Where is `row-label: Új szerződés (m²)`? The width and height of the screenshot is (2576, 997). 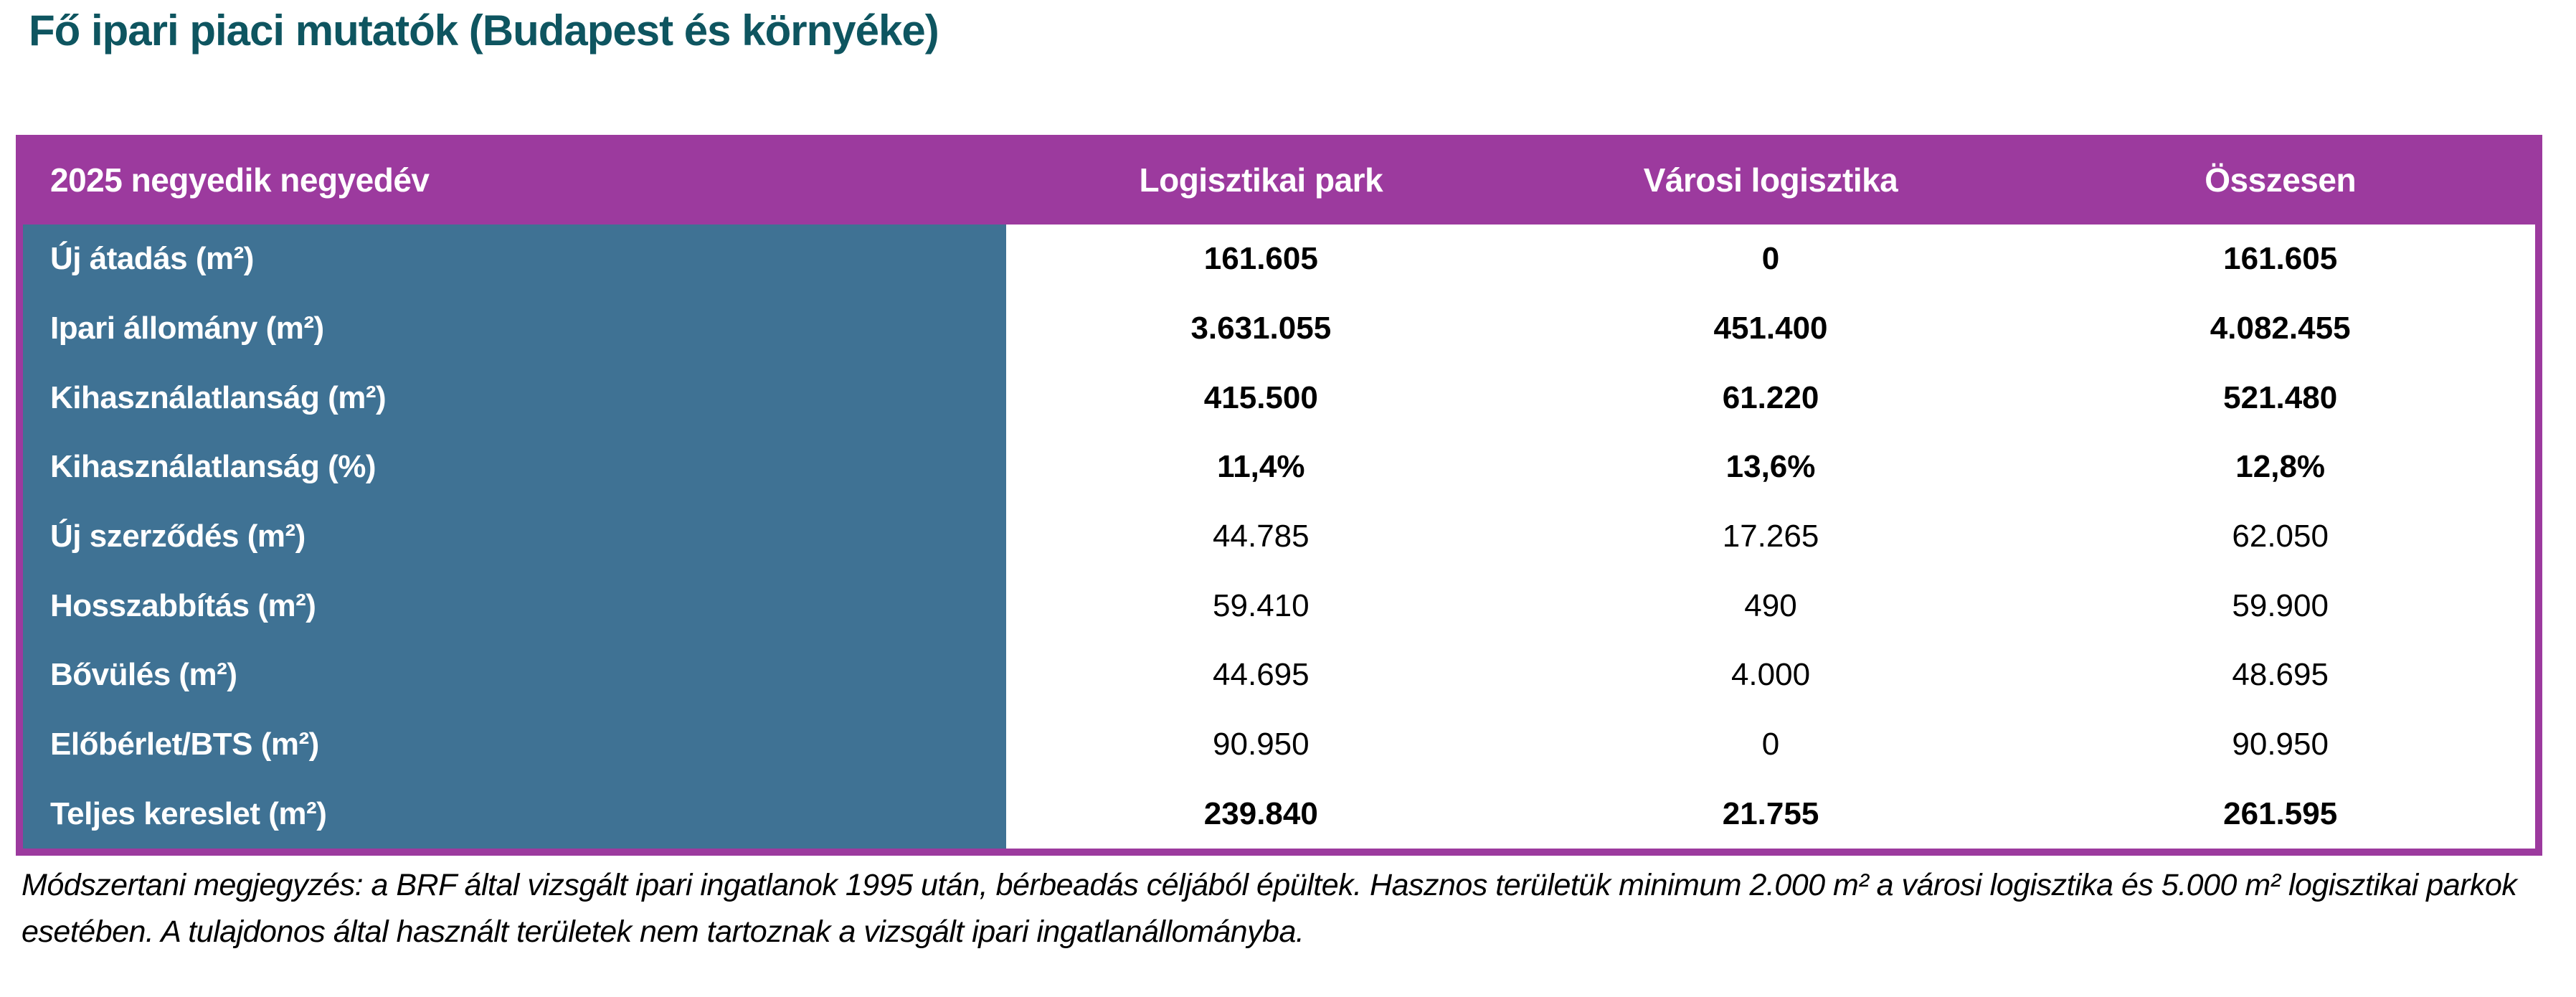 row-label: Új szerződés (m²) is located at coordinates (514, 536).